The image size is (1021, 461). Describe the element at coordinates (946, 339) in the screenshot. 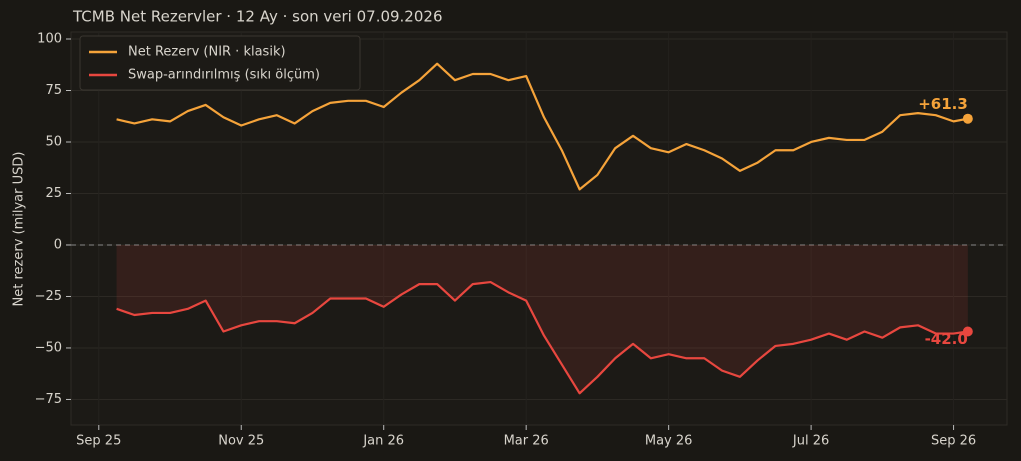

I see `value-label: -42.0` at that location.